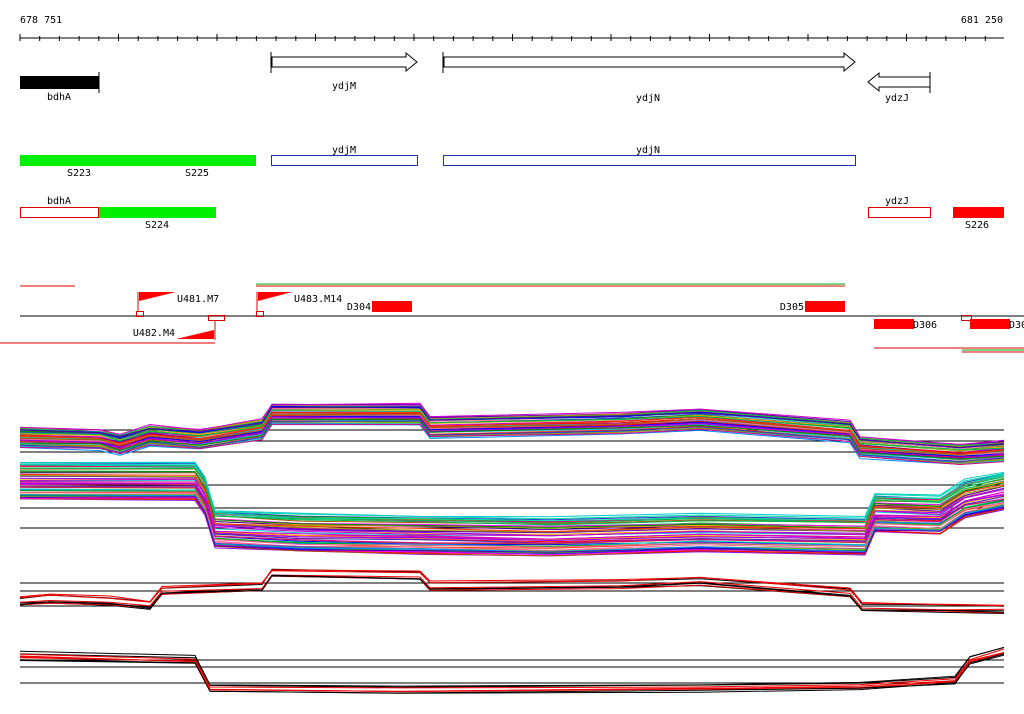  I want to click on segment-row-1: S223 S225 ydjM ydjN, so click(438, 162).